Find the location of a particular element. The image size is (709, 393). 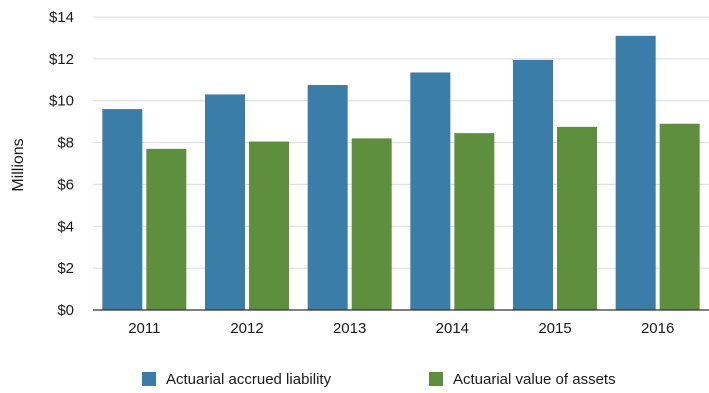

legend-swatch-liability is located at coordinates (149, 379).